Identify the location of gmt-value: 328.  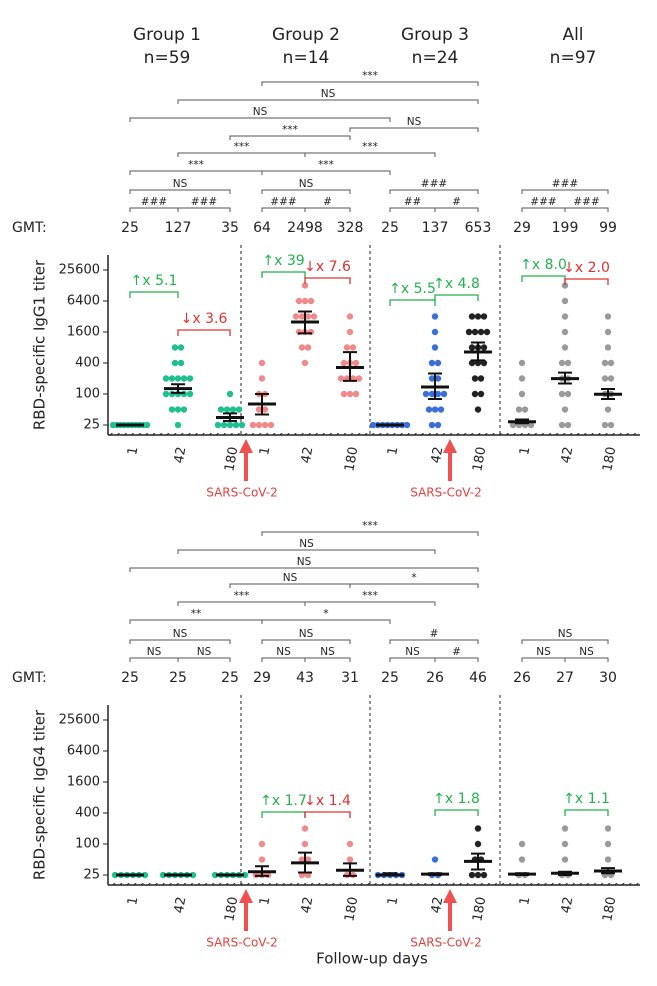
(350, 228).